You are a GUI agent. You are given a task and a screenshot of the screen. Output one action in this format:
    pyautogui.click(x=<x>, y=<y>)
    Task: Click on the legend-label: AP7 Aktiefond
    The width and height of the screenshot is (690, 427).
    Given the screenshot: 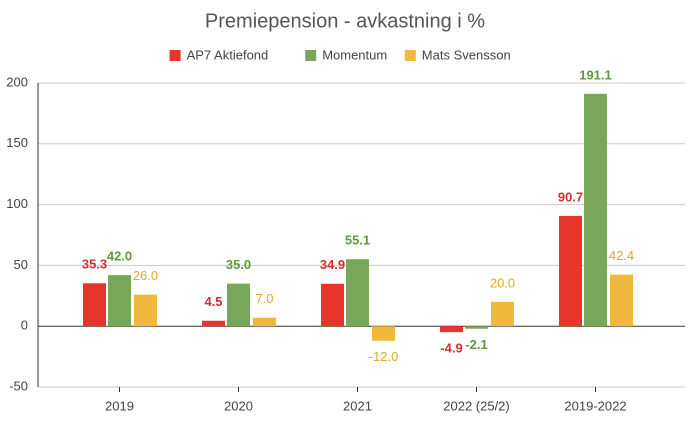 What is the action you would take?
    pyautogui.click(x=228, y=54)
    